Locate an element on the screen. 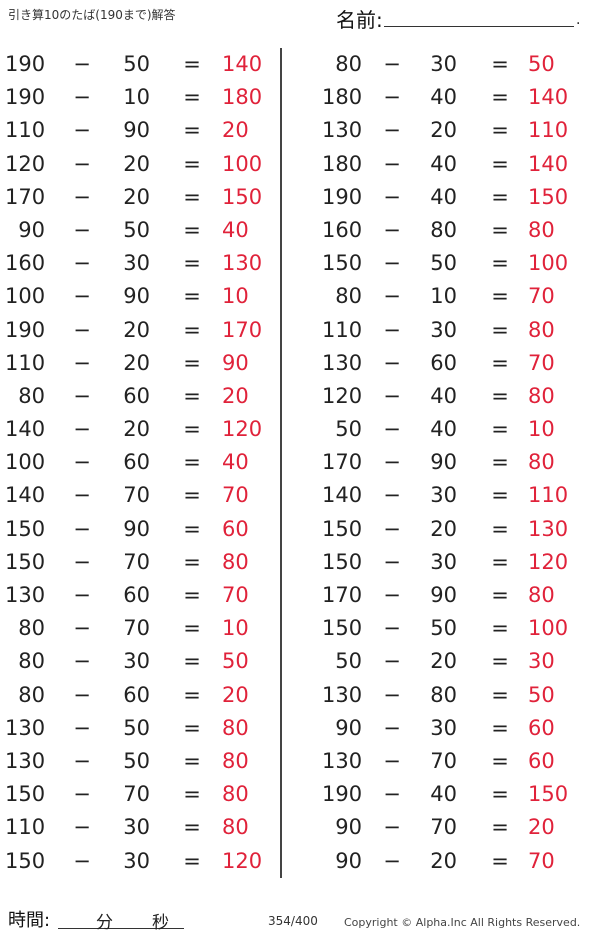 Image resolution: width=600 pixels, height=935 pixels. answer: 90 is located at coordinates (235, 362).